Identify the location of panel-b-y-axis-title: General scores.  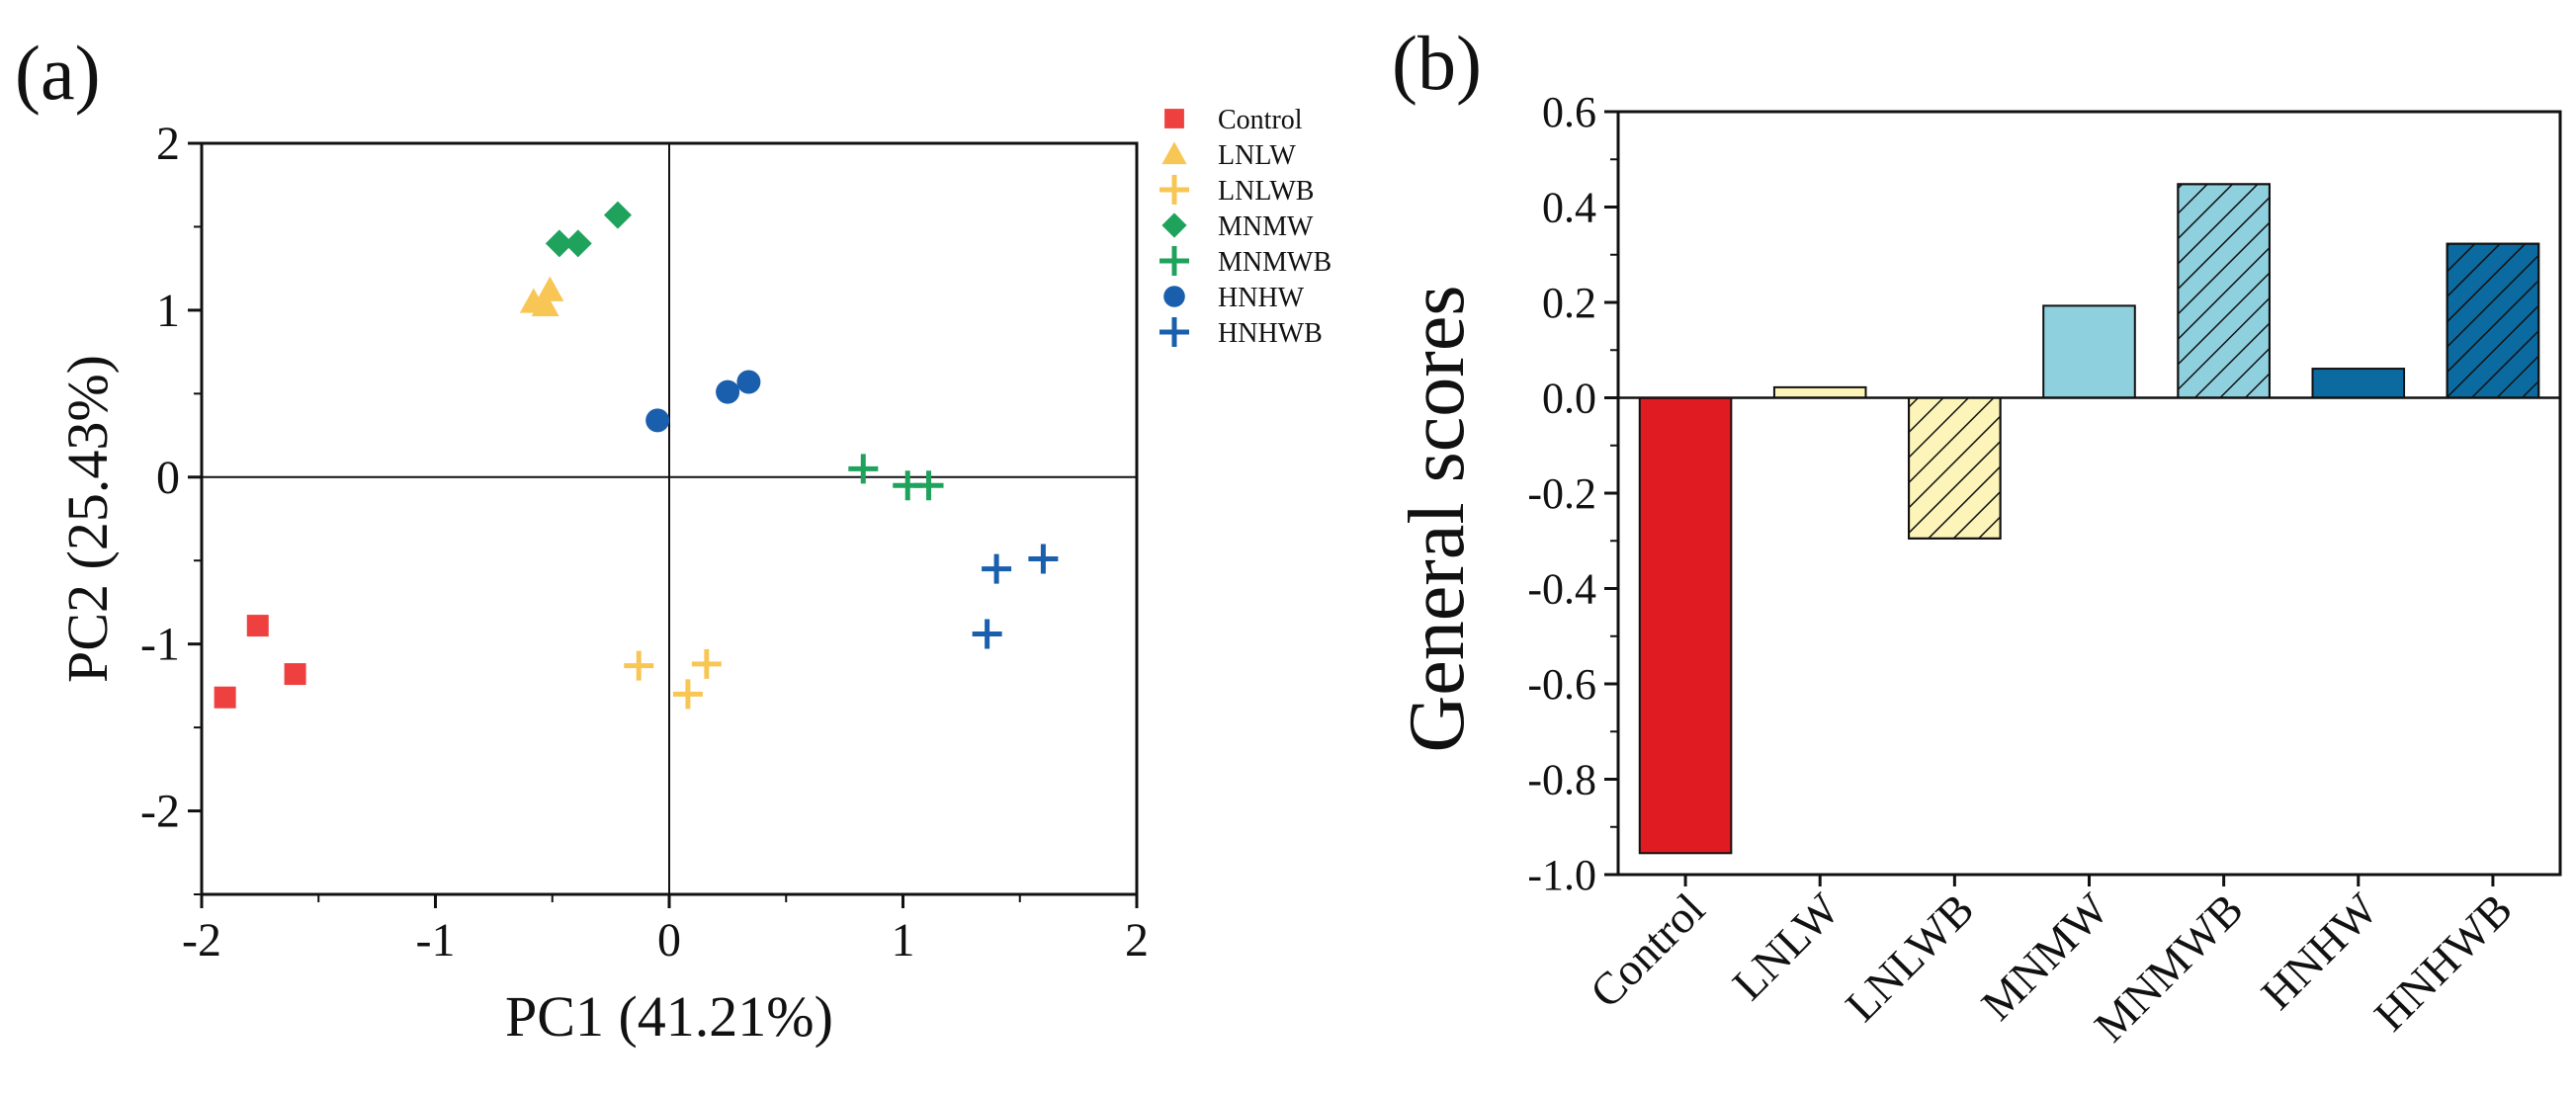
(1437, 518).